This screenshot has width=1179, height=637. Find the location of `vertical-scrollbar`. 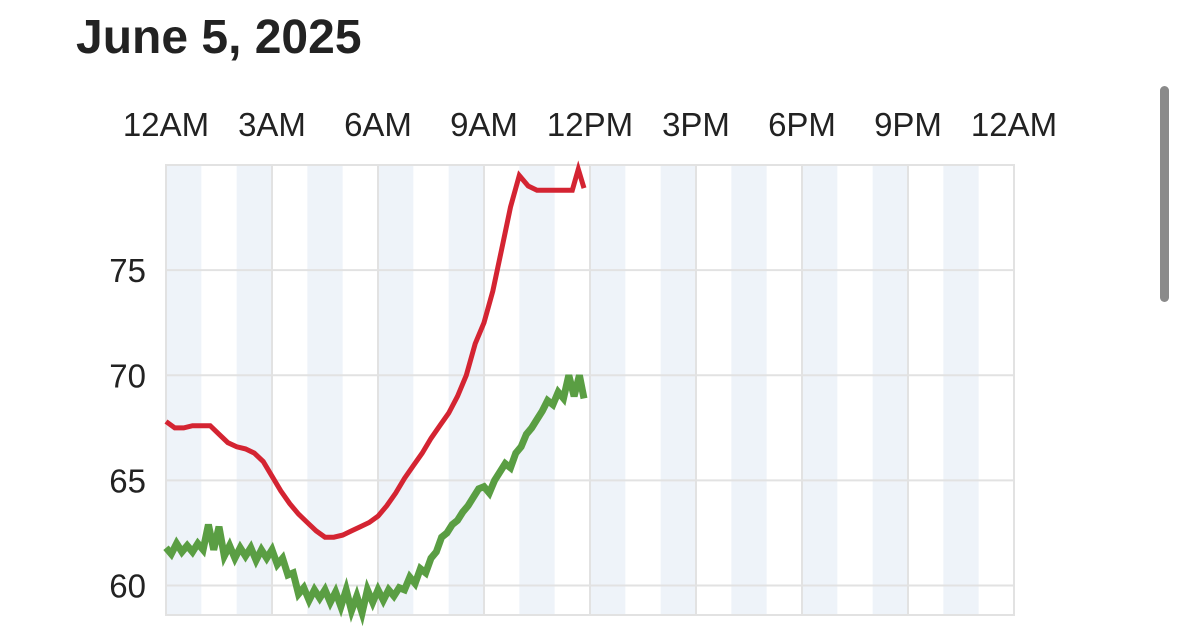

vertical-scrollbar is located at coordinates (1164, 194).